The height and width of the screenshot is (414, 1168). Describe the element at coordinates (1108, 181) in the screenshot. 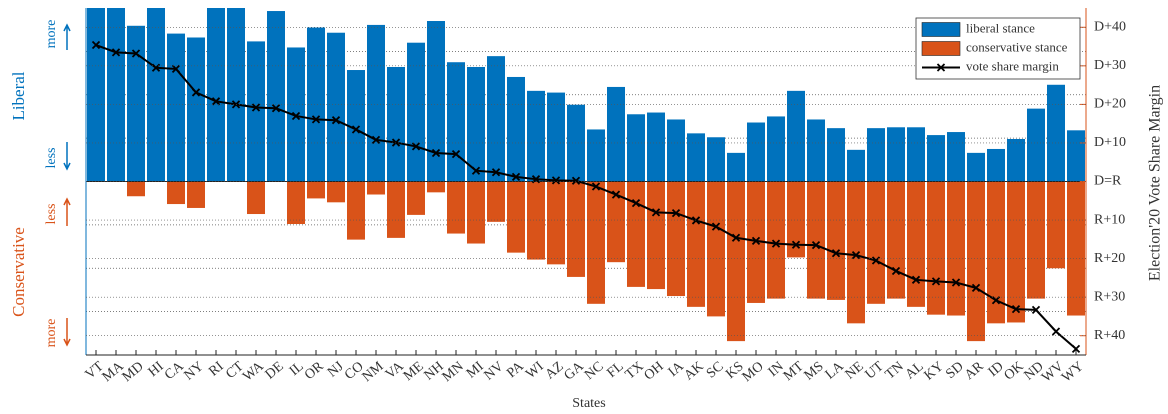

I see `y2-tick-label: D=R` at that location.